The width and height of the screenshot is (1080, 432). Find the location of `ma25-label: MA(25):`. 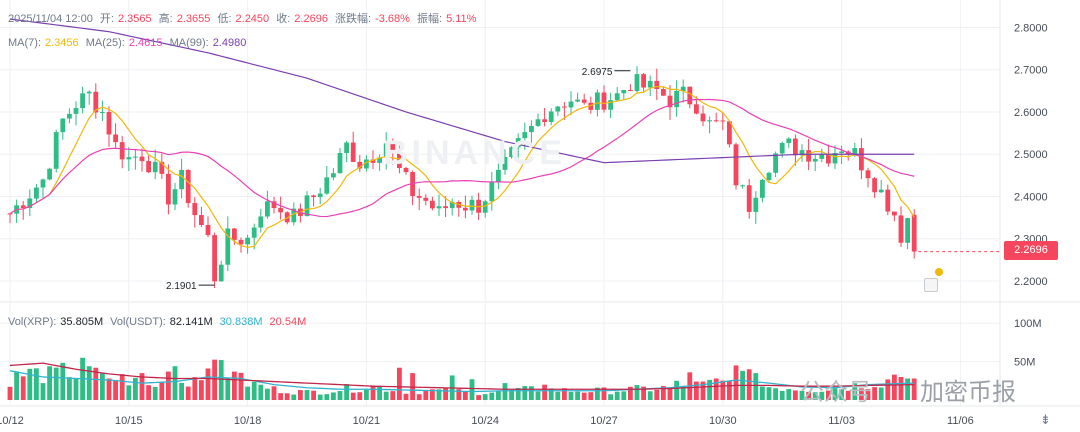

ma25-label: MA(25): is located at coordinates (105, 43).